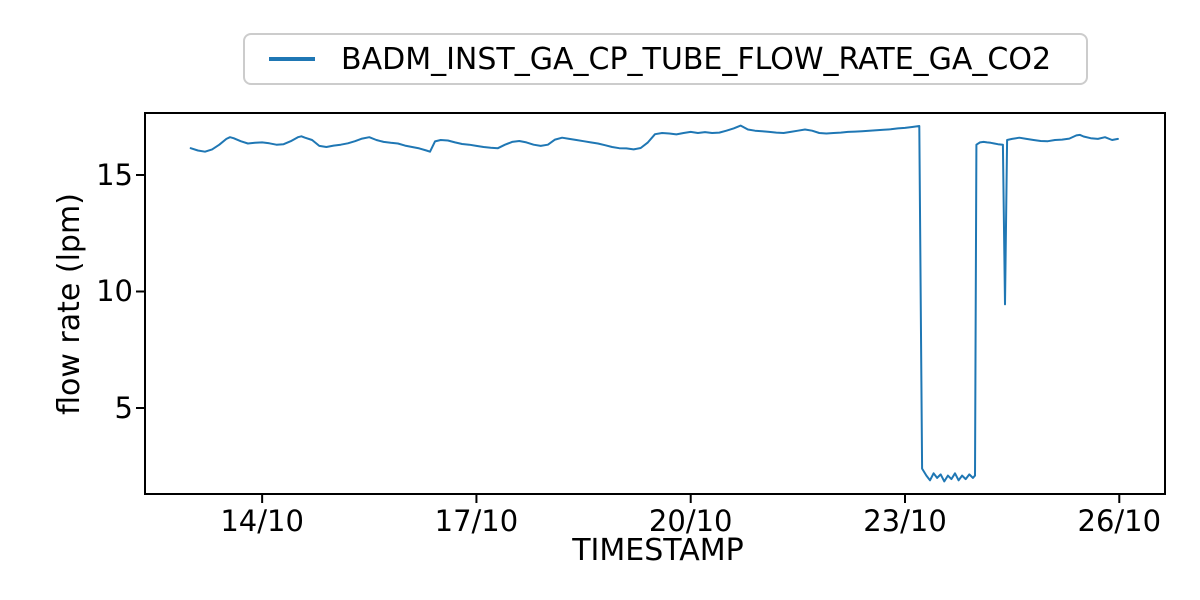 Image resolution: width=1200 pixels, height=600 pixels. I want to click on y-tick-label: 15, so click(114, 174).